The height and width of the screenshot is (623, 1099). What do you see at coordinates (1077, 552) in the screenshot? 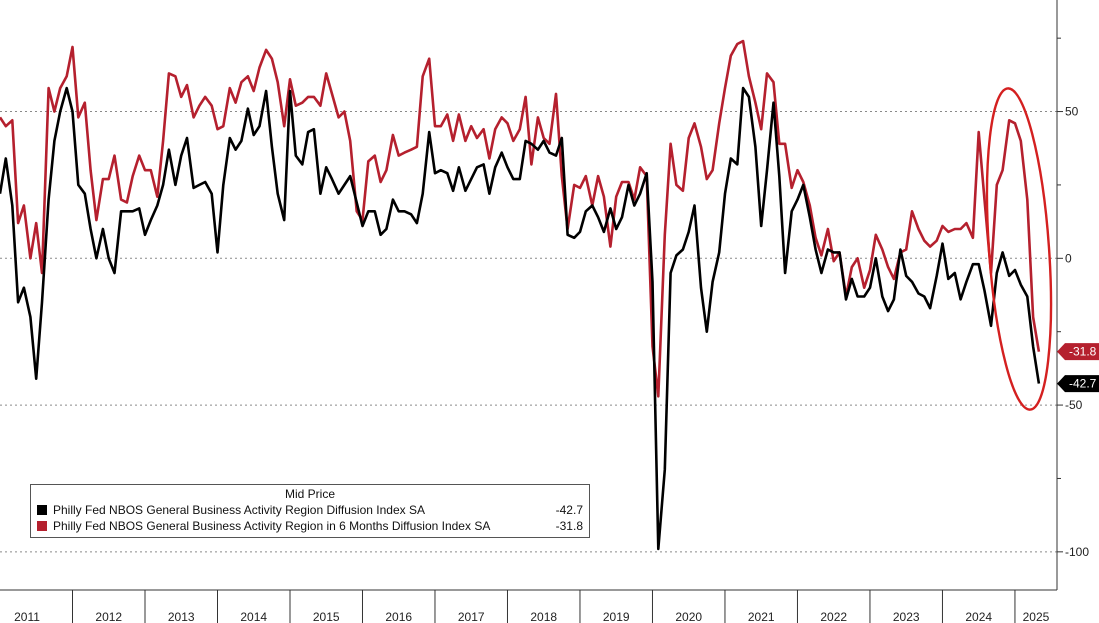
I see `y-tick-label: -100` at bounding box center [1077, 552].